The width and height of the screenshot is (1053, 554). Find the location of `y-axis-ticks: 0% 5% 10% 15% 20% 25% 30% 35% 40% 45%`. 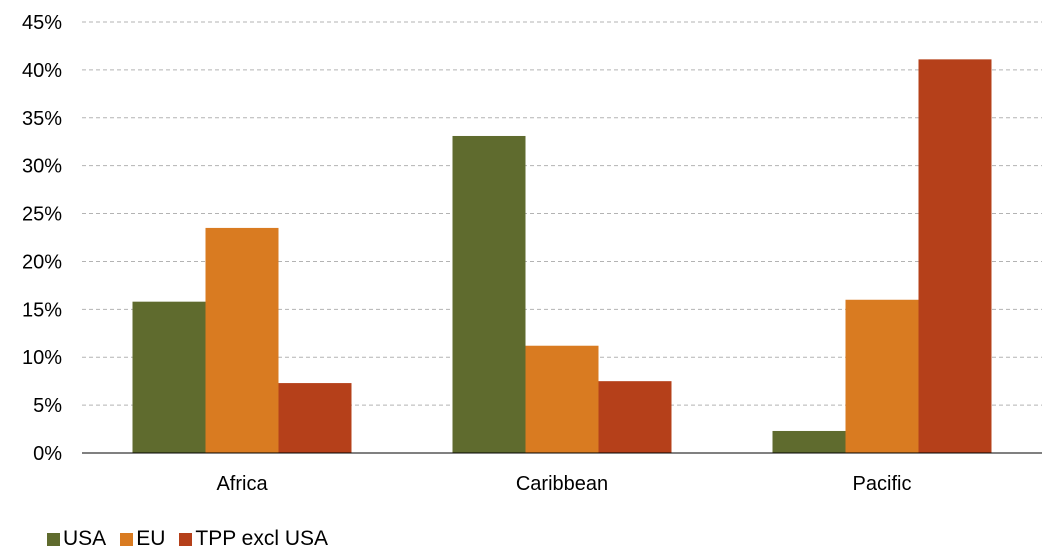

y-axis-ticks: 0% 5% 10% 15% 20% 25% 30% 35% 40% 45% is located at coordinates (42, 238).